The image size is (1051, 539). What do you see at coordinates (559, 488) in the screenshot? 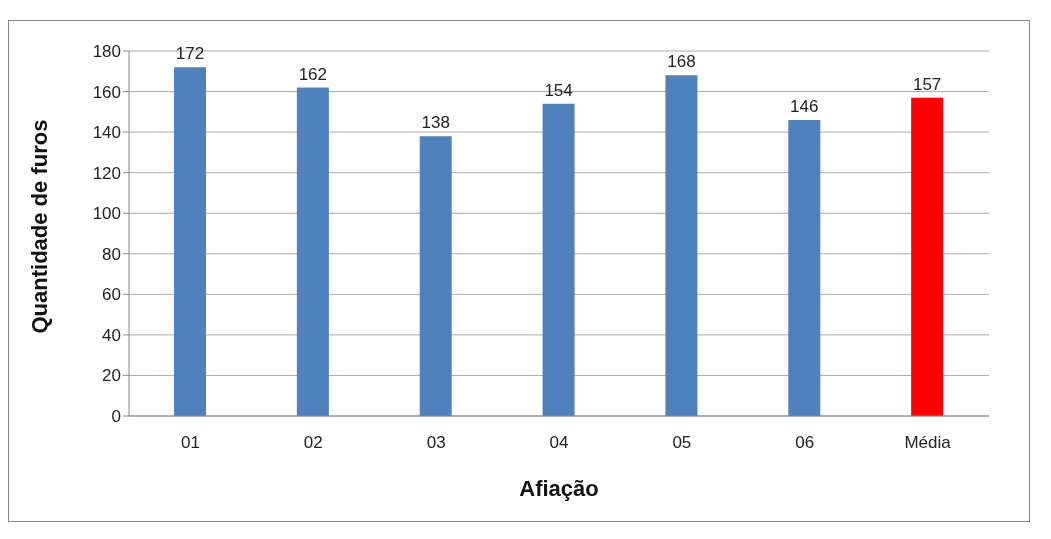
I see `x-axis-title: Afiação` at bounding box center [559, 488].